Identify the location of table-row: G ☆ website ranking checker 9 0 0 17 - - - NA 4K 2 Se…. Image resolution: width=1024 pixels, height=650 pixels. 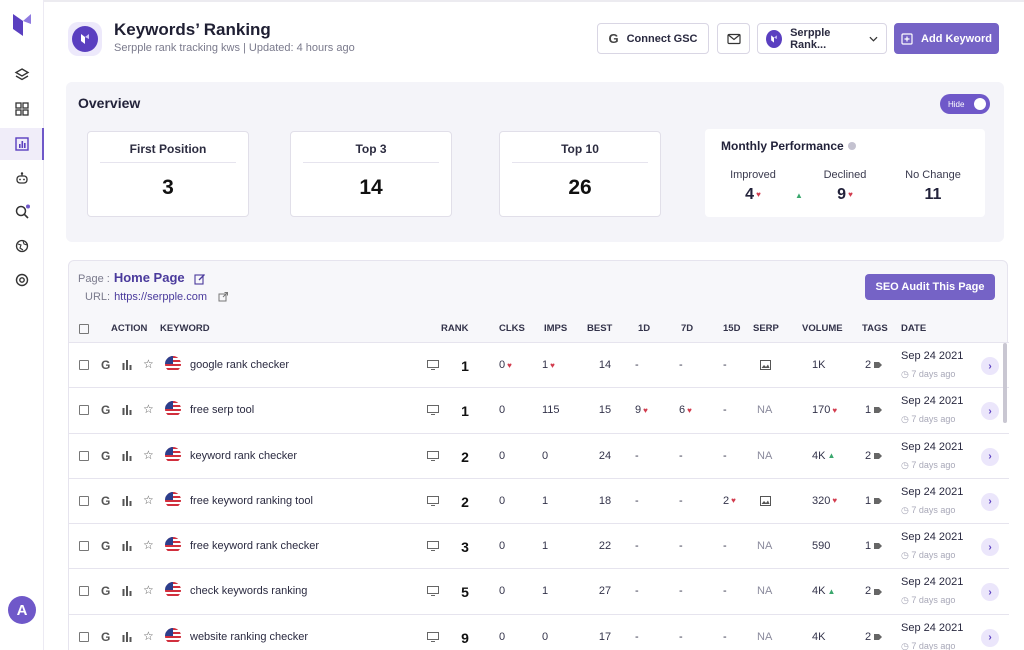
(539, 632).